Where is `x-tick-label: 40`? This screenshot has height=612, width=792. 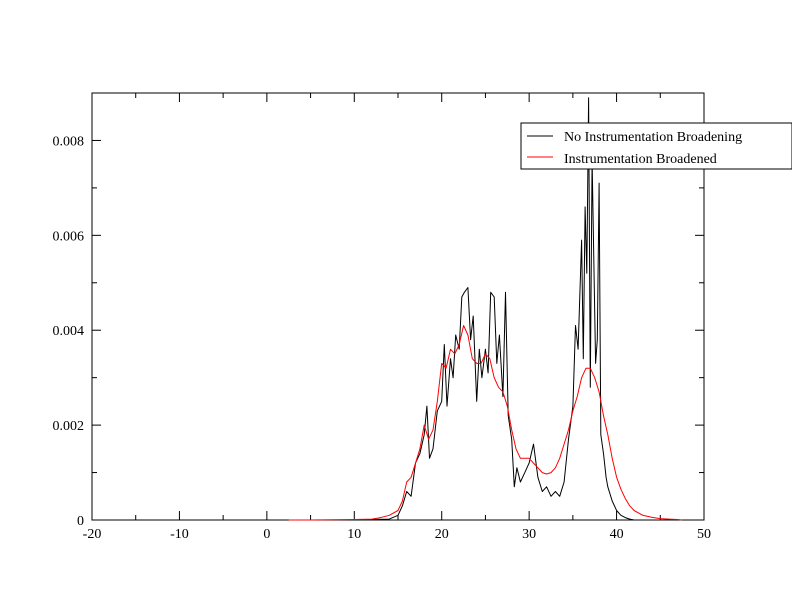
x-tick-label: 40 is located at coordinates (617, 534).